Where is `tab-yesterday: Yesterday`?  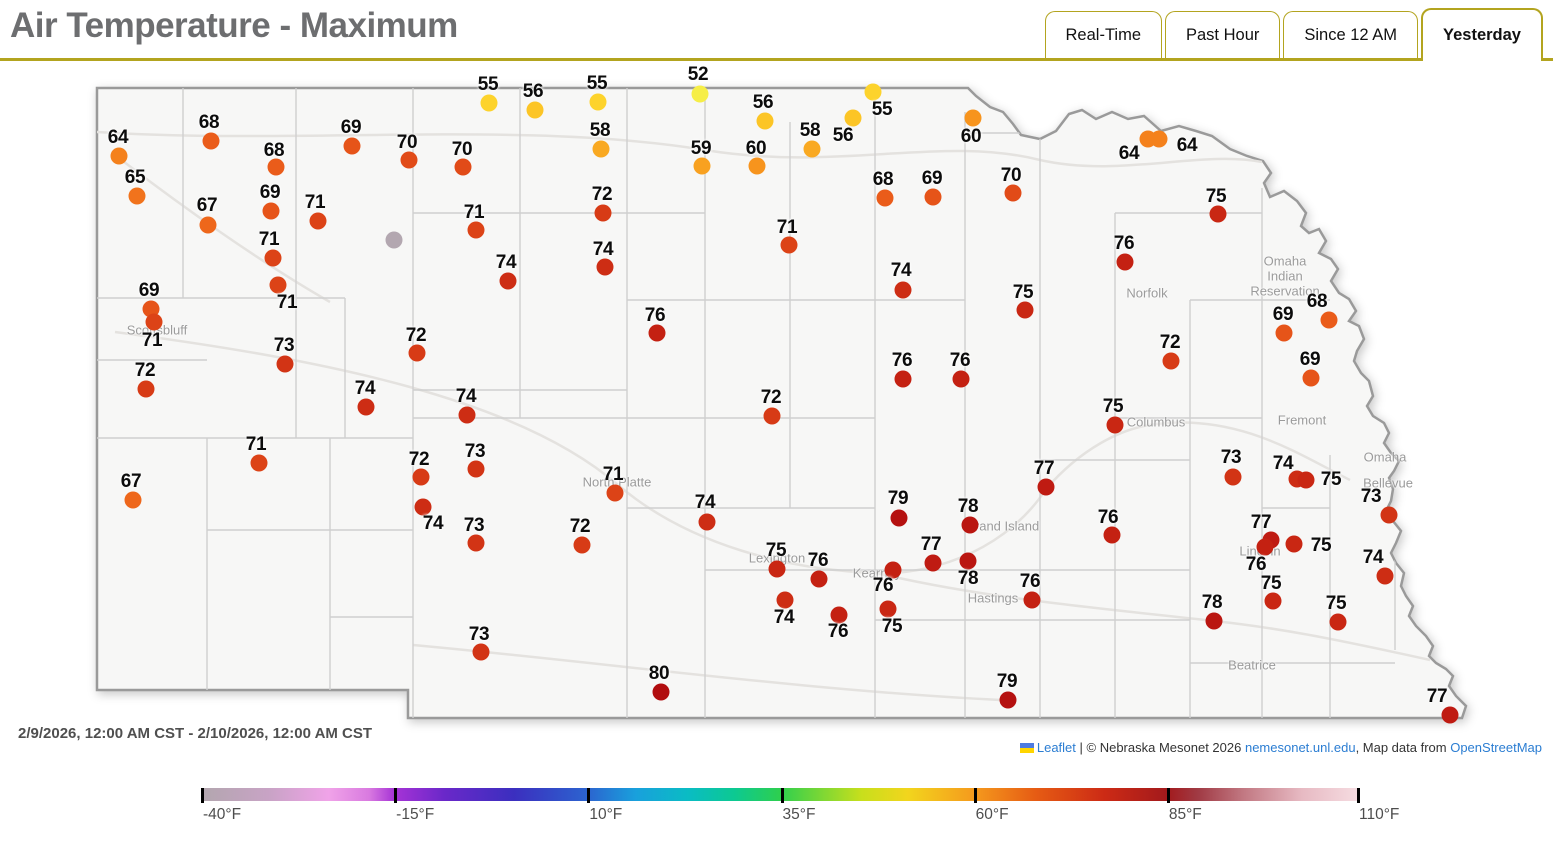 tab-yesterday: Yesterday is located at coordinates (1482, 34).